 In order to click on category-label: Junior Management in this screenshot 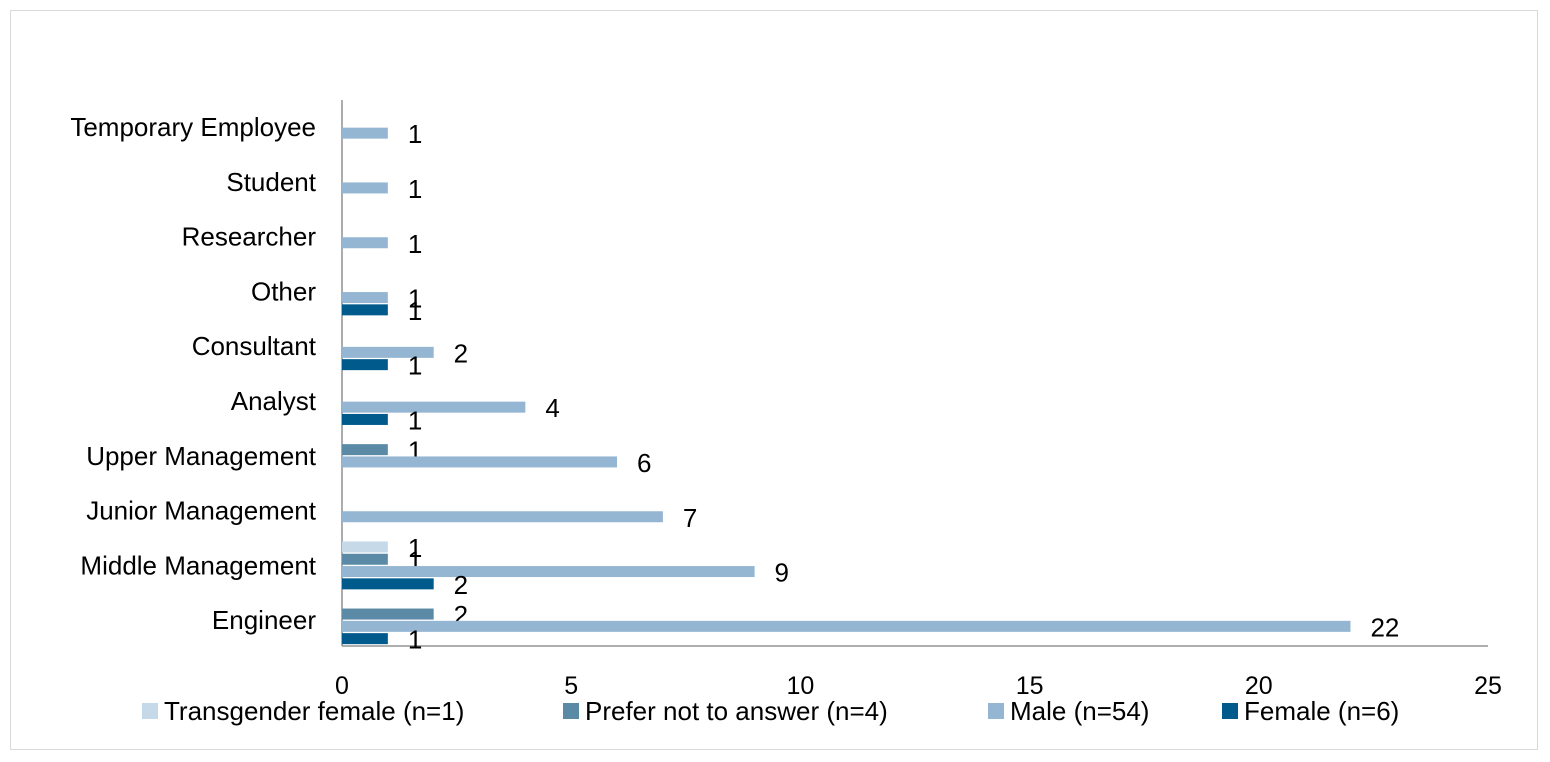, I will do `click(201, 511)`.